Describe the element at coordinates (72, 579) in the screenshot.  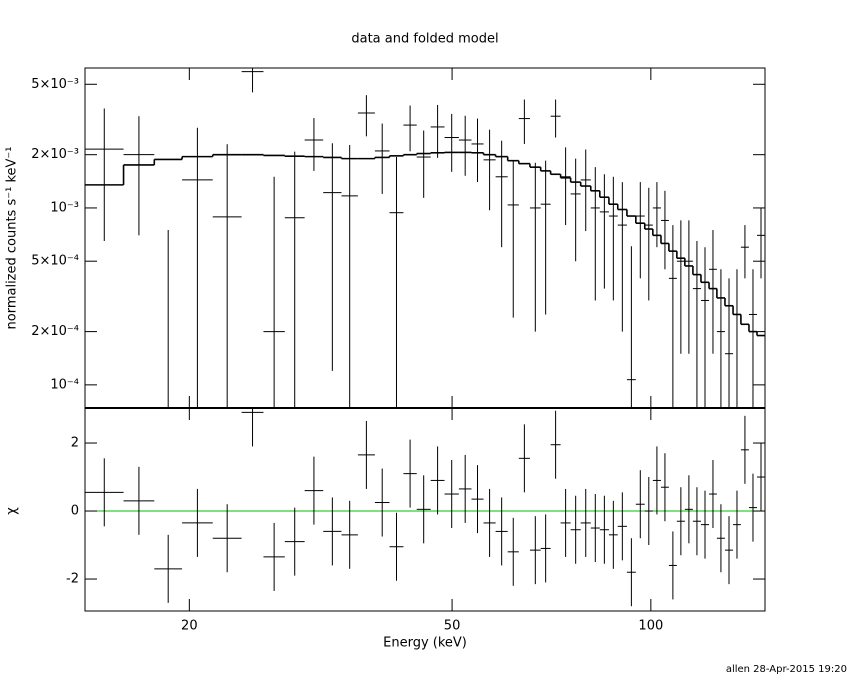
I see `y-tick-label: -2` at that location.